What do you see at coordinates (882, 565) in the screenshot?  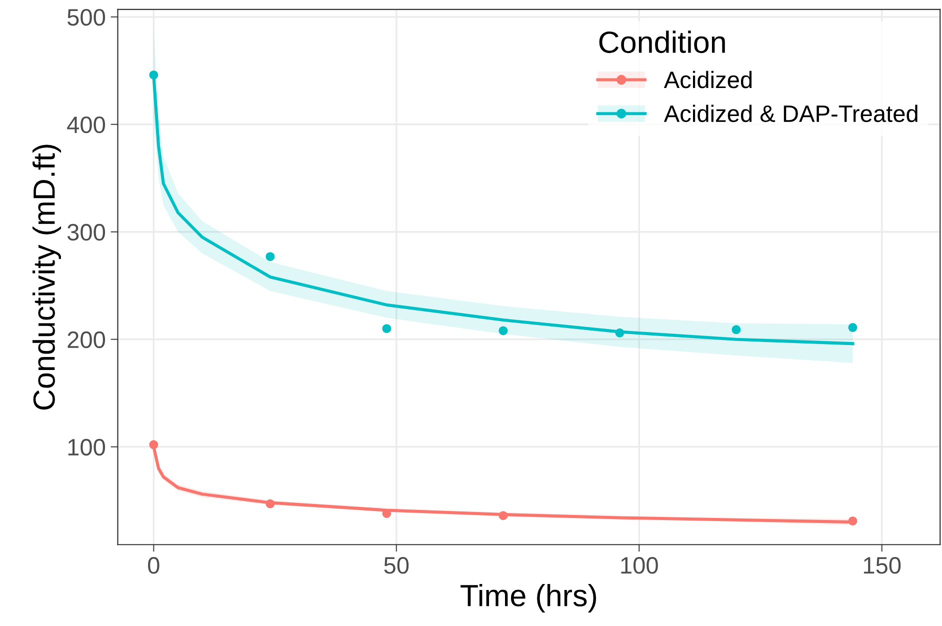 I see `x-tick-label: 150` at bounding box center [882, 565].